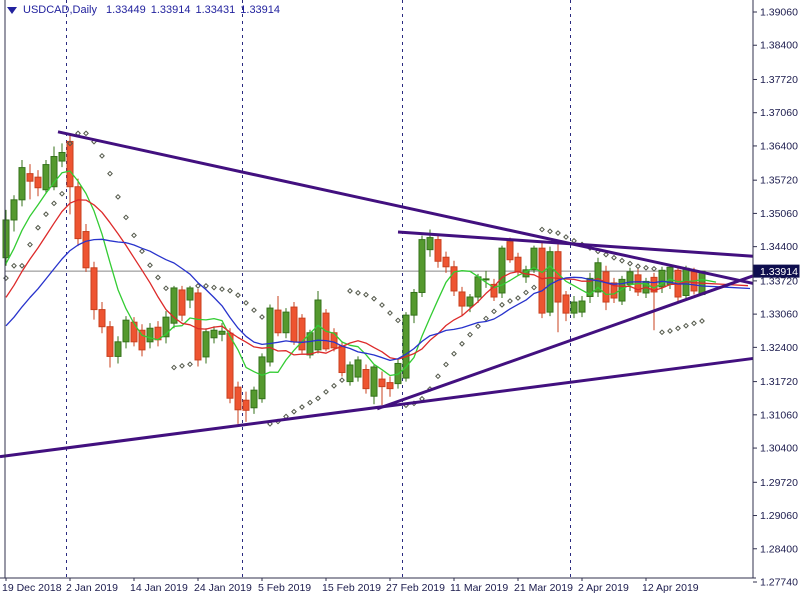 The image size is (800, 600). Describe the element at coordinates (779, 483) in the screenshot. I see `price-tick-label: 1.29720` at that location.